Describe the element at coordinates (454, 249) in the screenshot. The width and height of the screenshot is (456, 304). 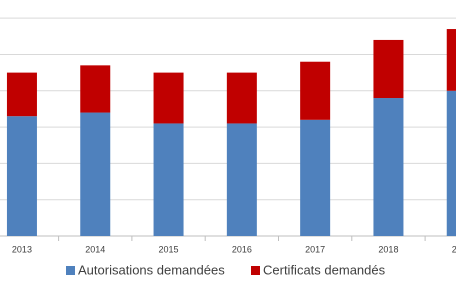
I see `x-tick-label: 2019` at that location.